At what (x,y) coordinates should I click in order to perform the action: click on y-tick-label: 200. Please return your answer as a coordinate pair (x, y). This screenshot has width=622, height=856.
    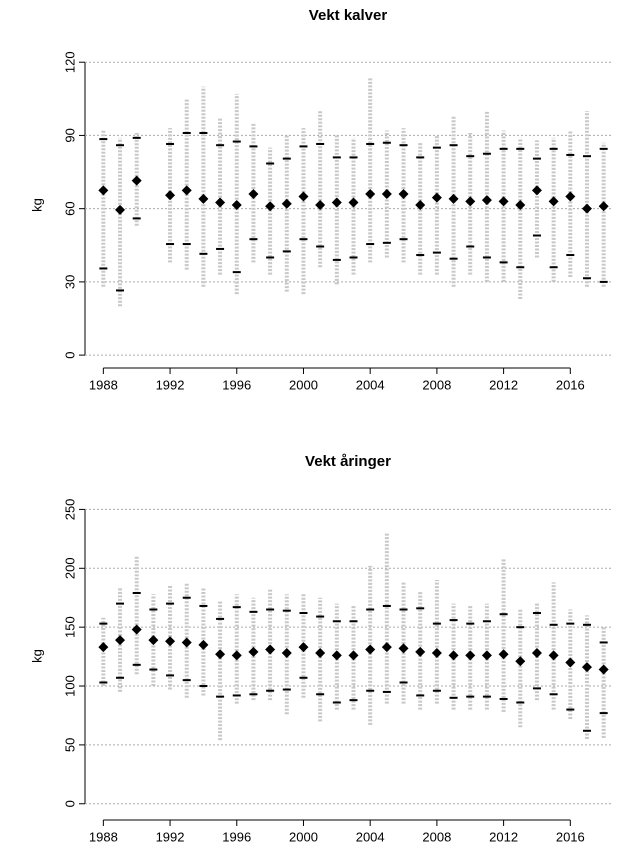
    Looking at the image, I should click on (69, 568).